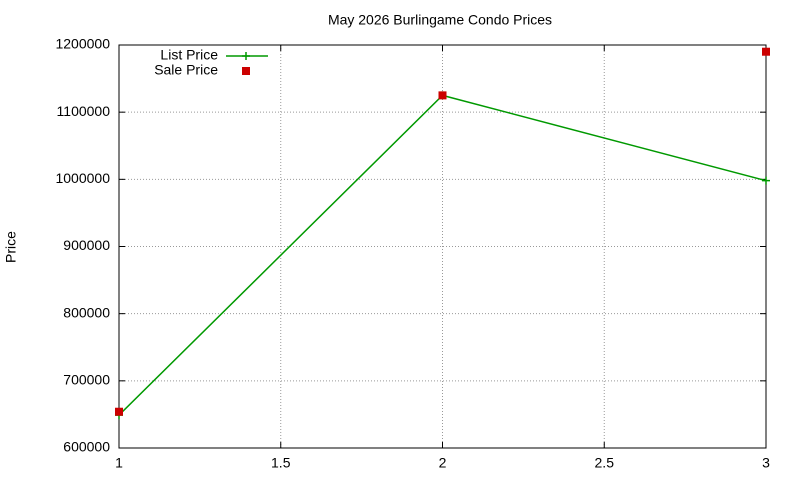 The height and width of the screenshot is (480, 800). I want to click on y-tick-label: 1100000, so click(84, 111).